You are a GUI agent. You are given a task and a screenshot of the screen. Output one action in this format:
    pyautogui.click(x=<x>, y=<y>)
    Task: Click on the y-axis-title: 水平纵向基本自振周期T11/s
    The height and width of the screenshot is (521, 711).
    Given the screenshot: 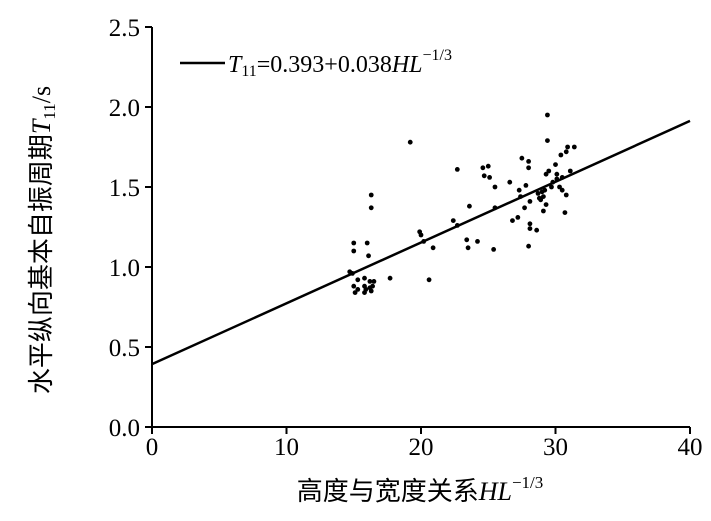 What is the action you would take?
    pyautogui.click(x=43, y=240)
    